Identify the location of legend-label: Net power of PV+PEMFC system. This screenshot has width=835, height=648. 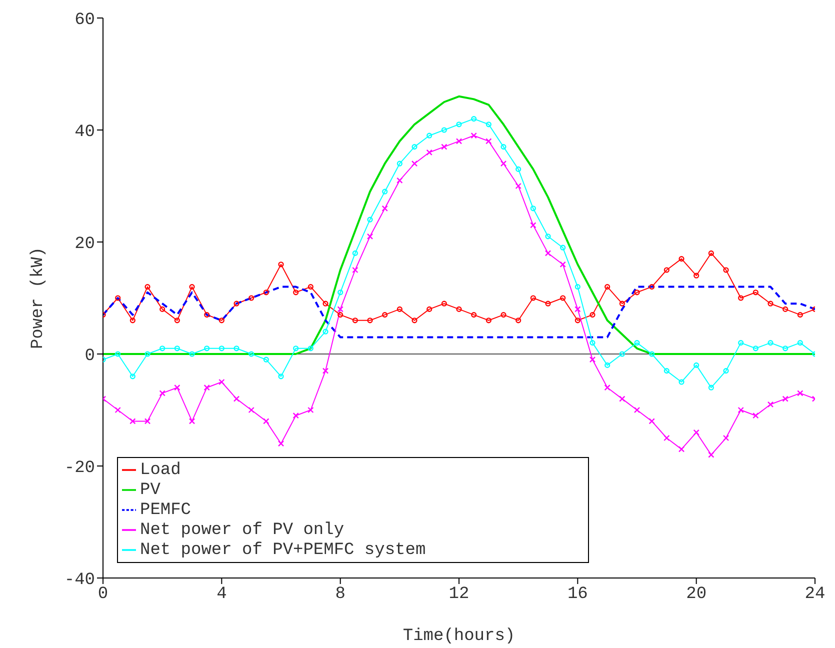
(283, 550).